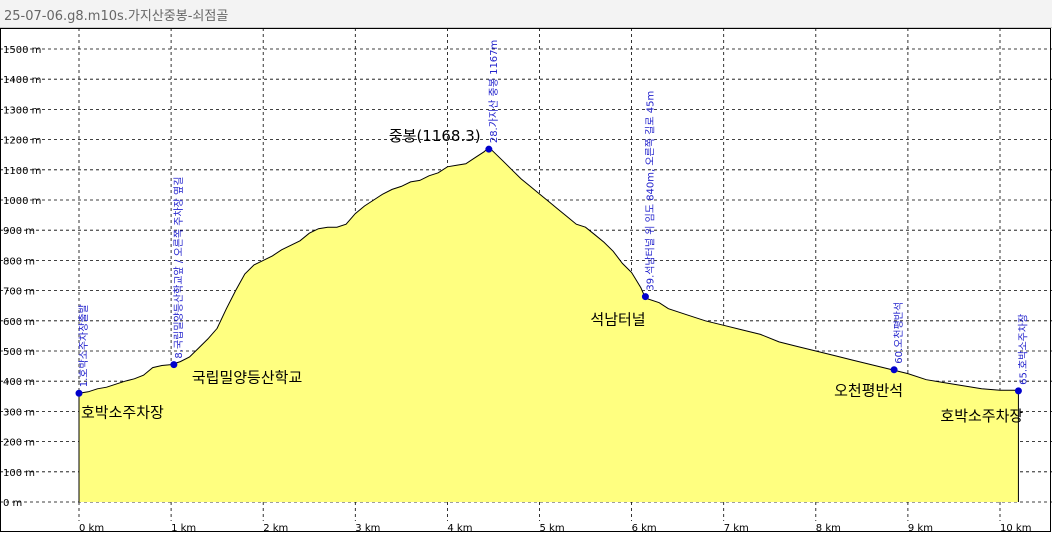 This screenshot has width=1052, height=533. I want to click on y-tick-label: 1300 m, so click(22, 110).